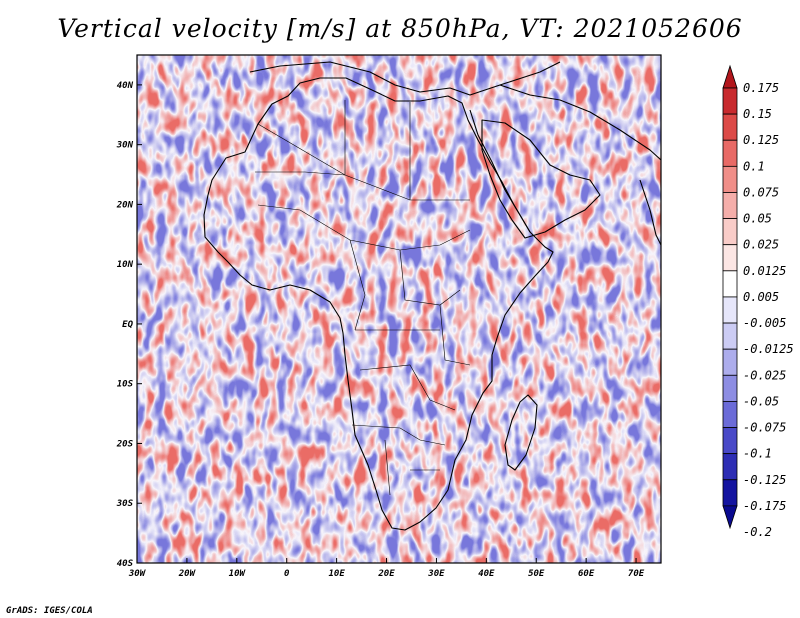  I want to click on lon-tick-label: 30E, so click(436, 574).